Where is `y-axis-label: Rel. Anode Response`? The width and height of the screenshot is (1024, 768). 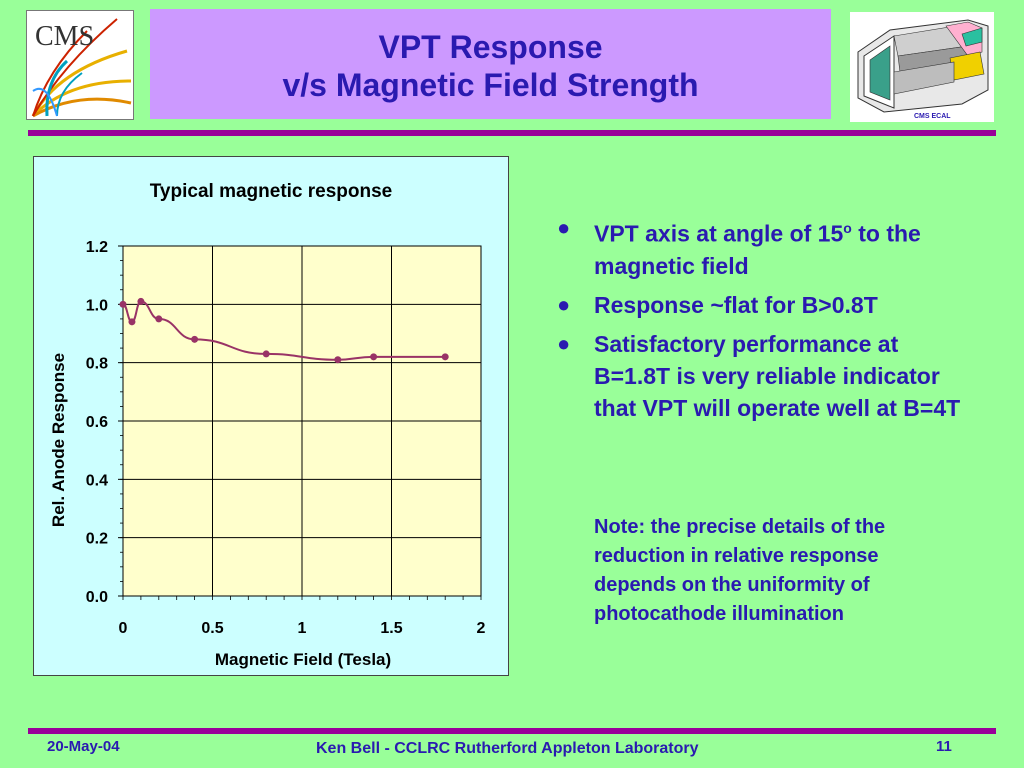 y-axis-label: Rel. Anode Response is located at coordinates (58, 440).